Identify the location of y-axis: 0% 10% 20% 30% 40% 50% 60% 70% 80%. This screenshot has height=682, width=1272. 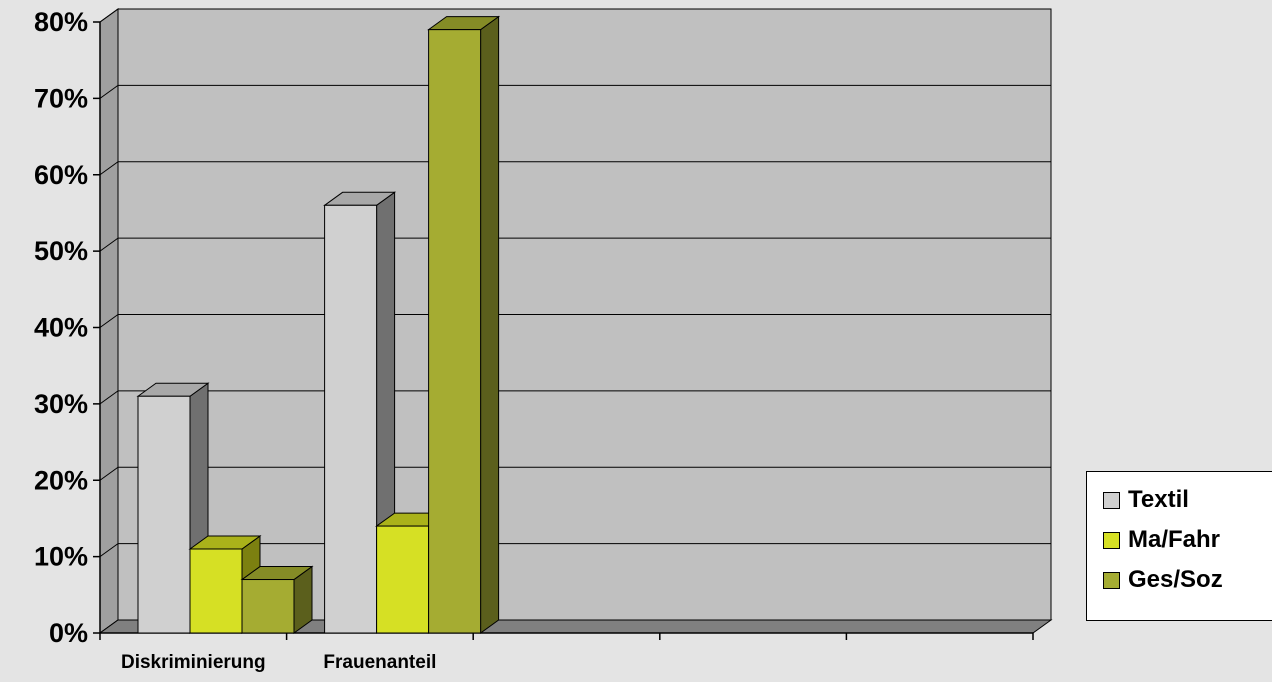
(67, 327).